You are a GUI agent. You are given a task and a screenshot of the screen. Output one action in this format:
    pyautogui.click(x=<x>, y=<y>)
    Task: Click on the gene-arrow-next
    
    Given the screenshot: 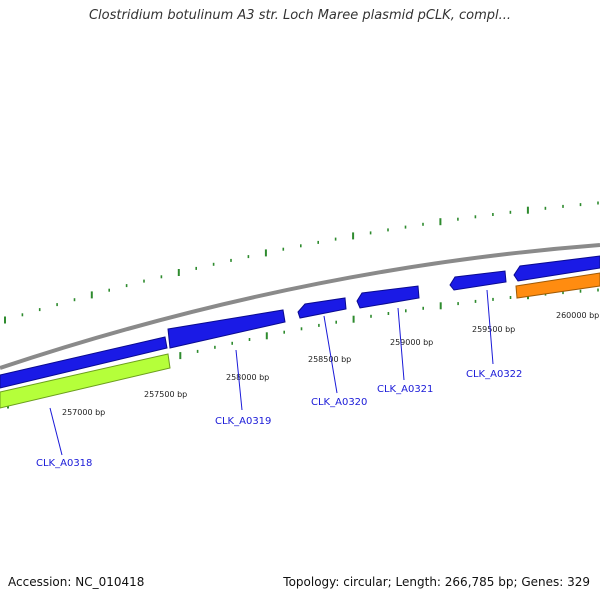 What is the action you would take?
    pyautogui.click(x=556, y=268)
    